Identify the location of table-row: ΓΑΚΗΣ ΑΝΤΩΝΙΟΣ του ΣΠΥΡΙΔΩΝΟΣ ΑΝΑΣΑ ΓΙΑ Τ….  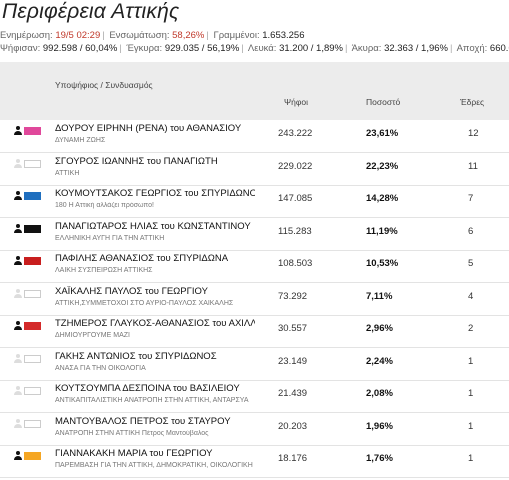
(254, 364).